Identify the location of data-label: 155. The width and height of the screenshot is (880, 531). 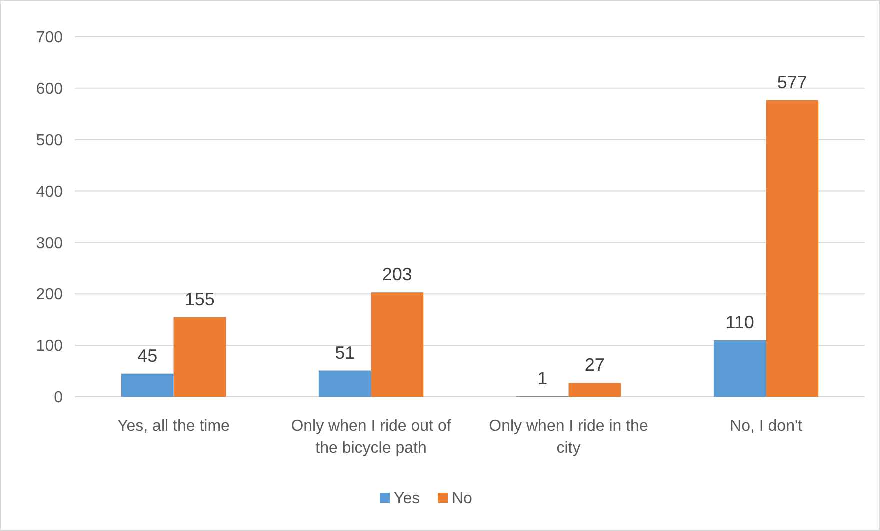
(199, 299).